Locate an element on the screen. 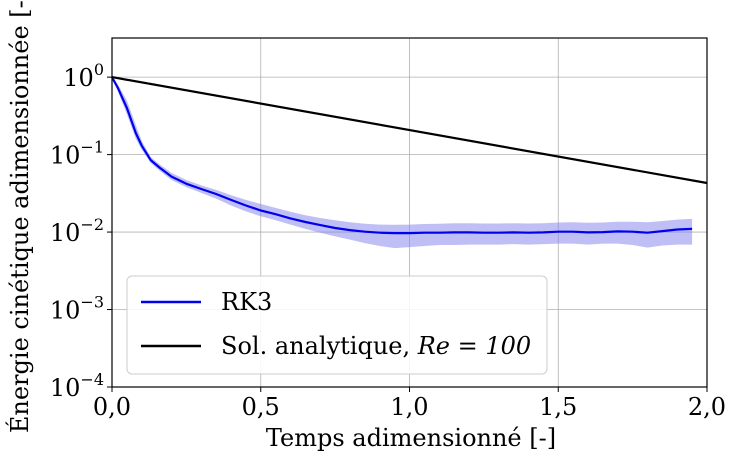  legend-label-analytic-text: Sol. analytique, is located at coordinates (319, 346).